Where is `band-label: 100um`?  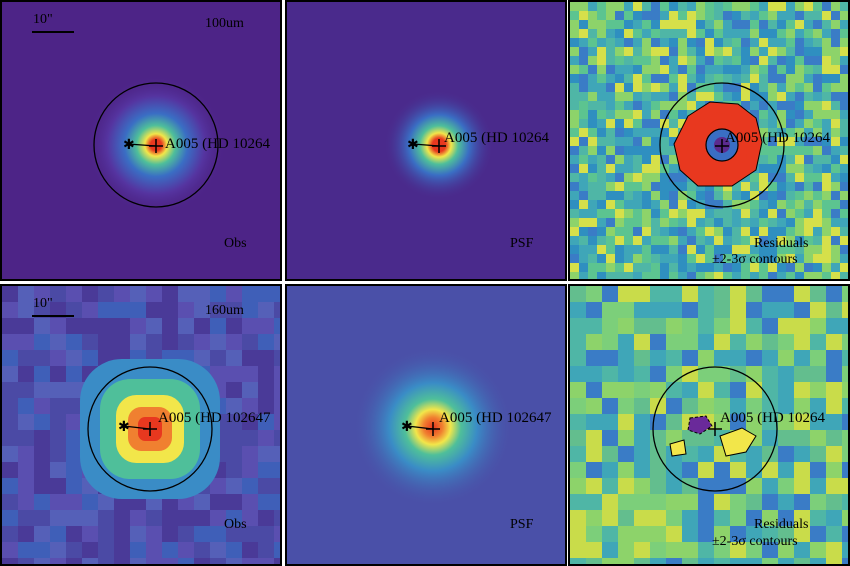
band-label: 100um is located at coordinates (224, 23).